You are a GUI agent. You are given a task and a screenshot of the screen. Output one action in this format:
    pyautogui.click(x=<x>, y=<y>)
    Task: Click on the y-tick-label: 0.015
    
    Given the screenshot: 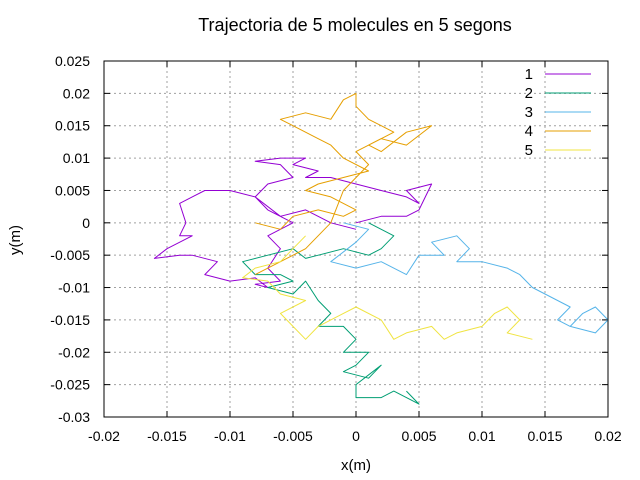 What is the action you would take?
    pyautogui.click(x=72, y=126)
    